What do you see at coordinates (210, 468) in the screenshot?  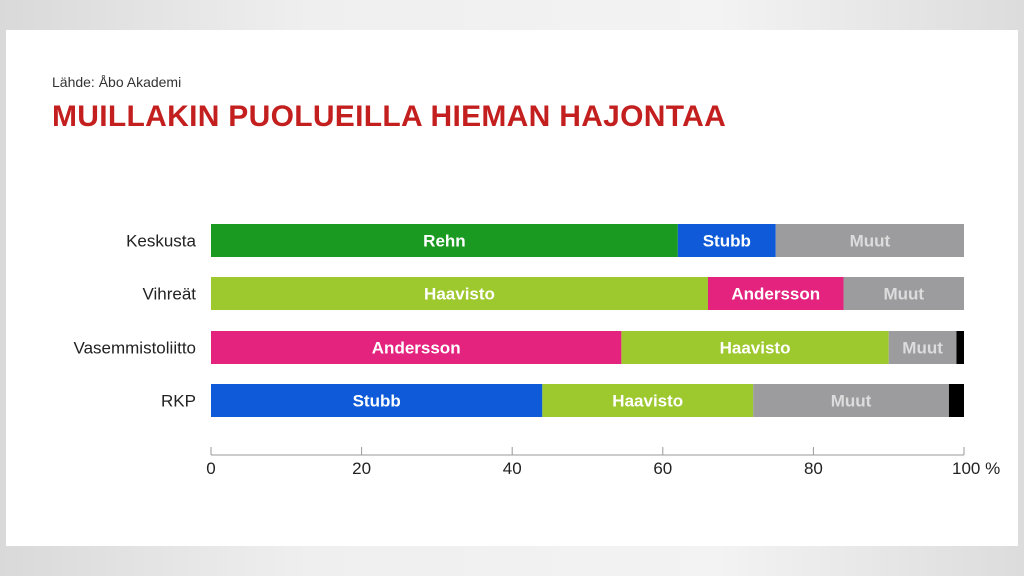 I see `x-tick-label: 0` at bounding box center [210, 468].